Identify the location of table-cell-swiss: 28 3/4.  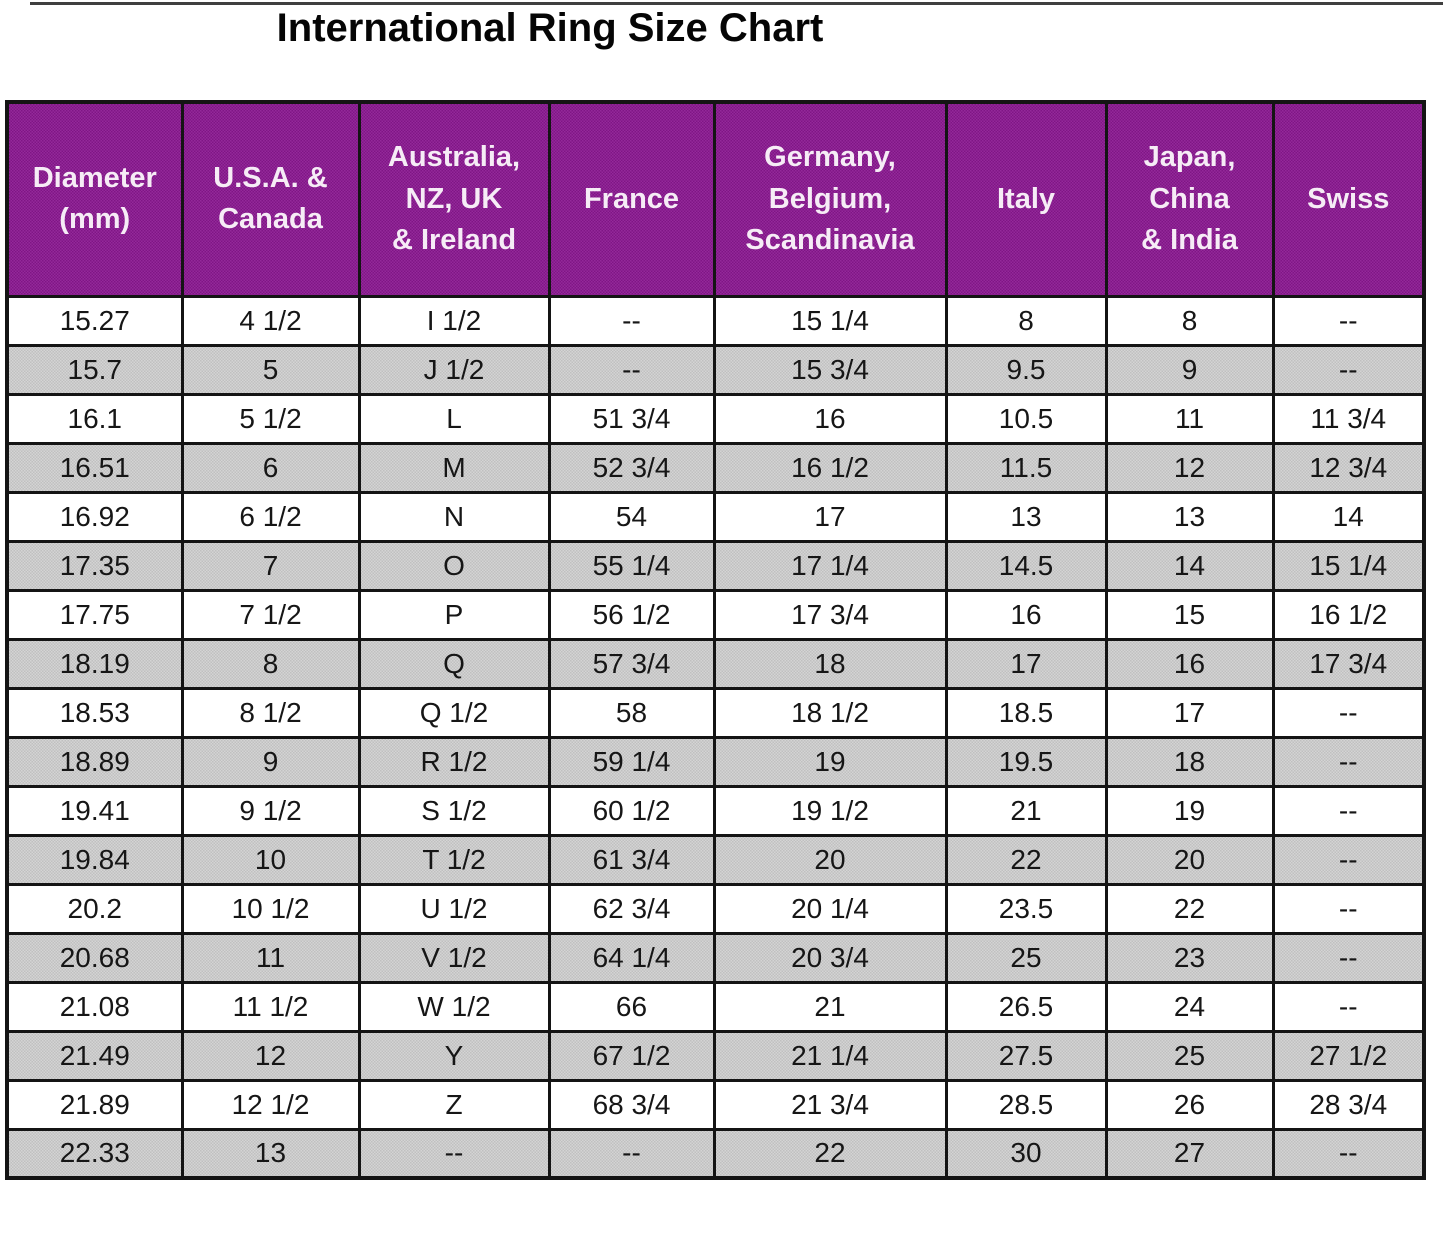
(1348, 1104).